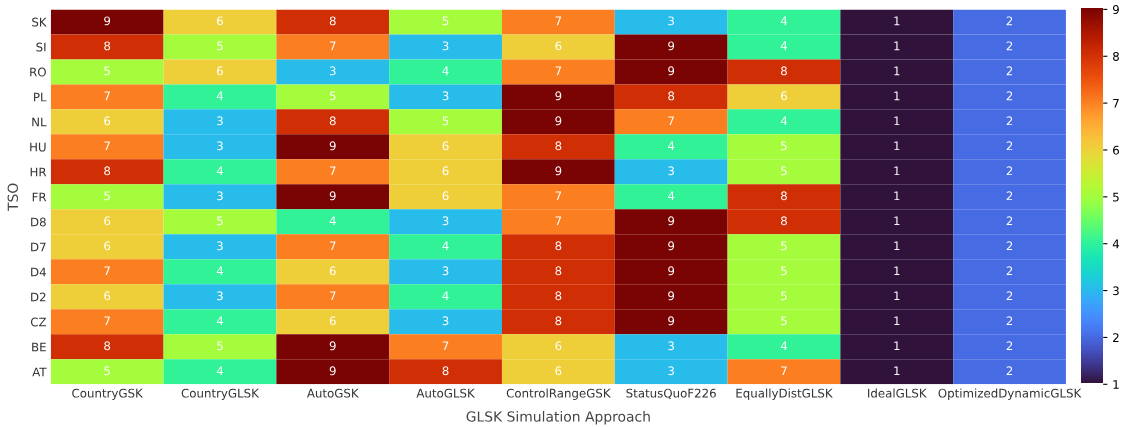 The width and height of the screenshot is (1128, 427). Describe the element at coordinates (558, 394) in the screenshot. I see `x-tick-label: ControlRangeGSK` at that location.